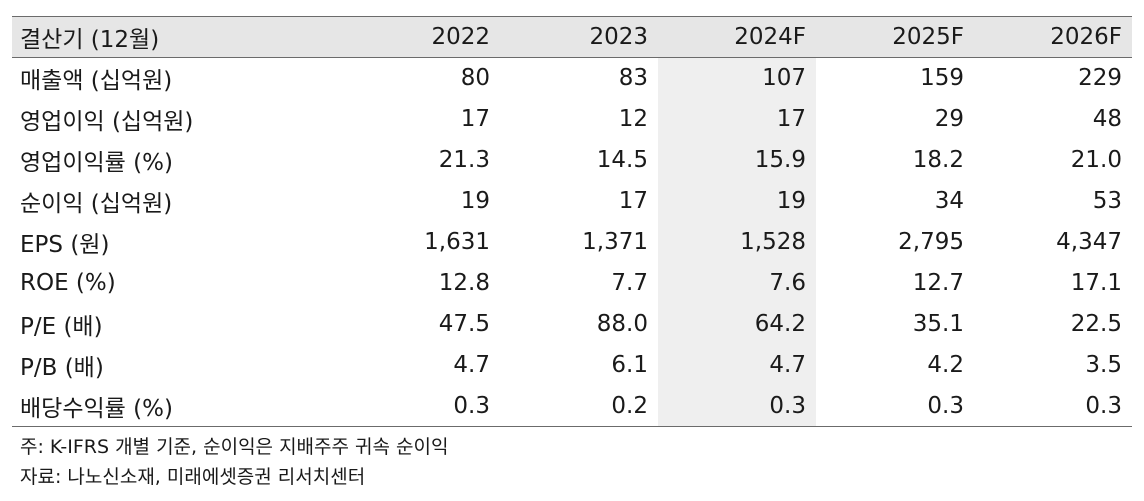 This screenshot has height=501, width=1144. Describe the element at coordinates (572, 406) in the screenshot. I see `table-row: 배당수익률 (%) 0.3 0.2 0.3 0.3 0.3` at that location.